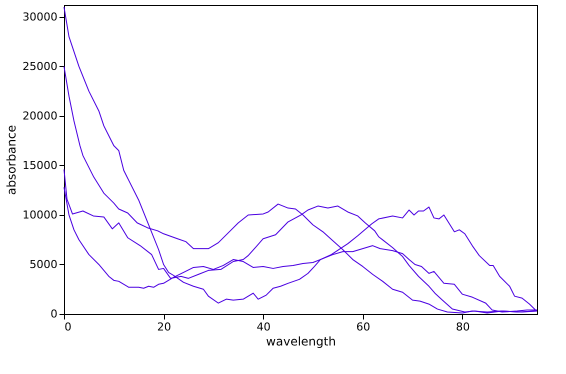 This screenshot has height=374, width=566. What do you see at coordinates (40, 215) in the screenshot?
I see `y-tick-label: 10000` at bounding box center [40, 215].